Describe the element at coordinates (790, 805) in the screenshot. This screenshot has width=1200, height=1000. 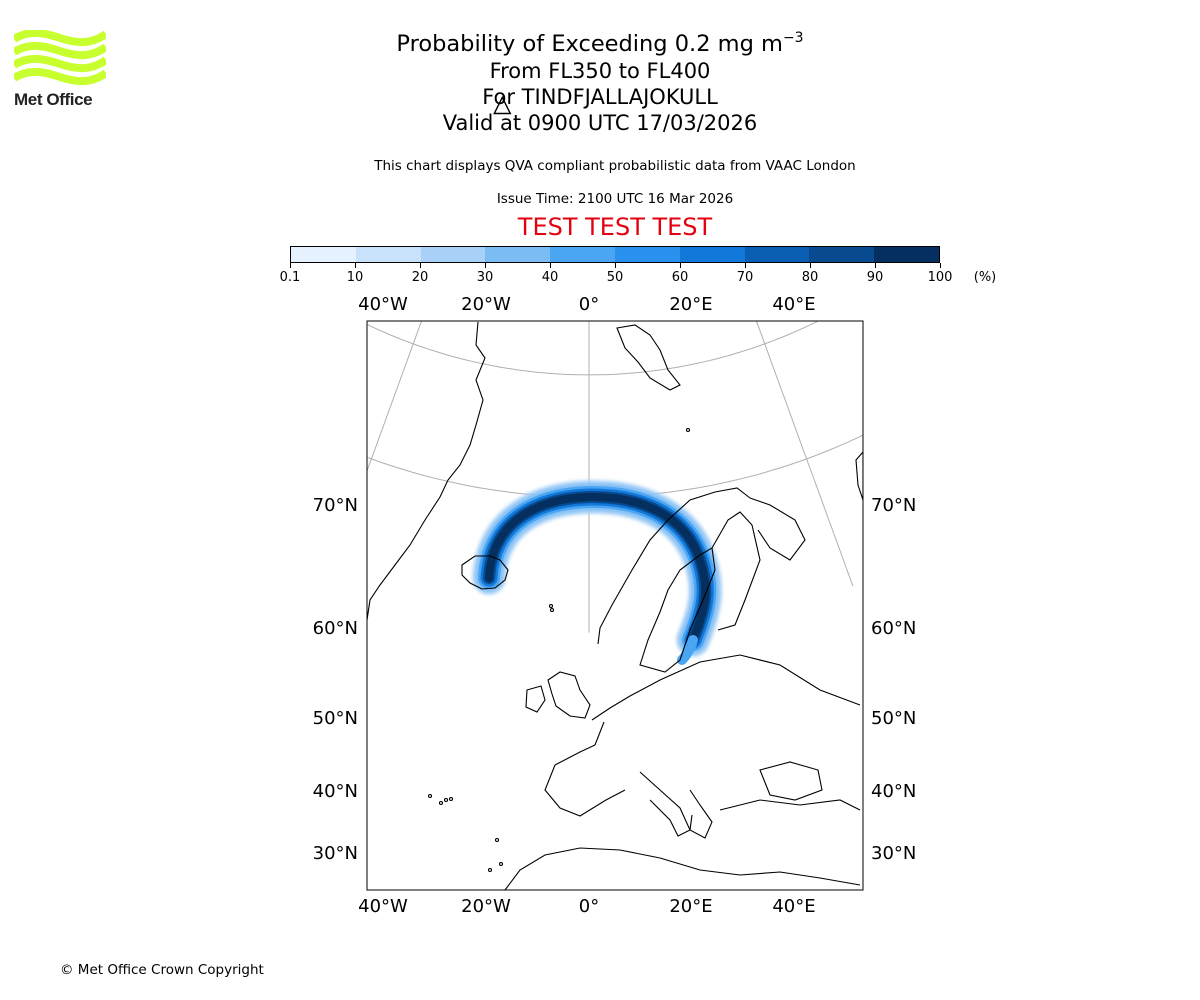
I see `turkey` at that location.